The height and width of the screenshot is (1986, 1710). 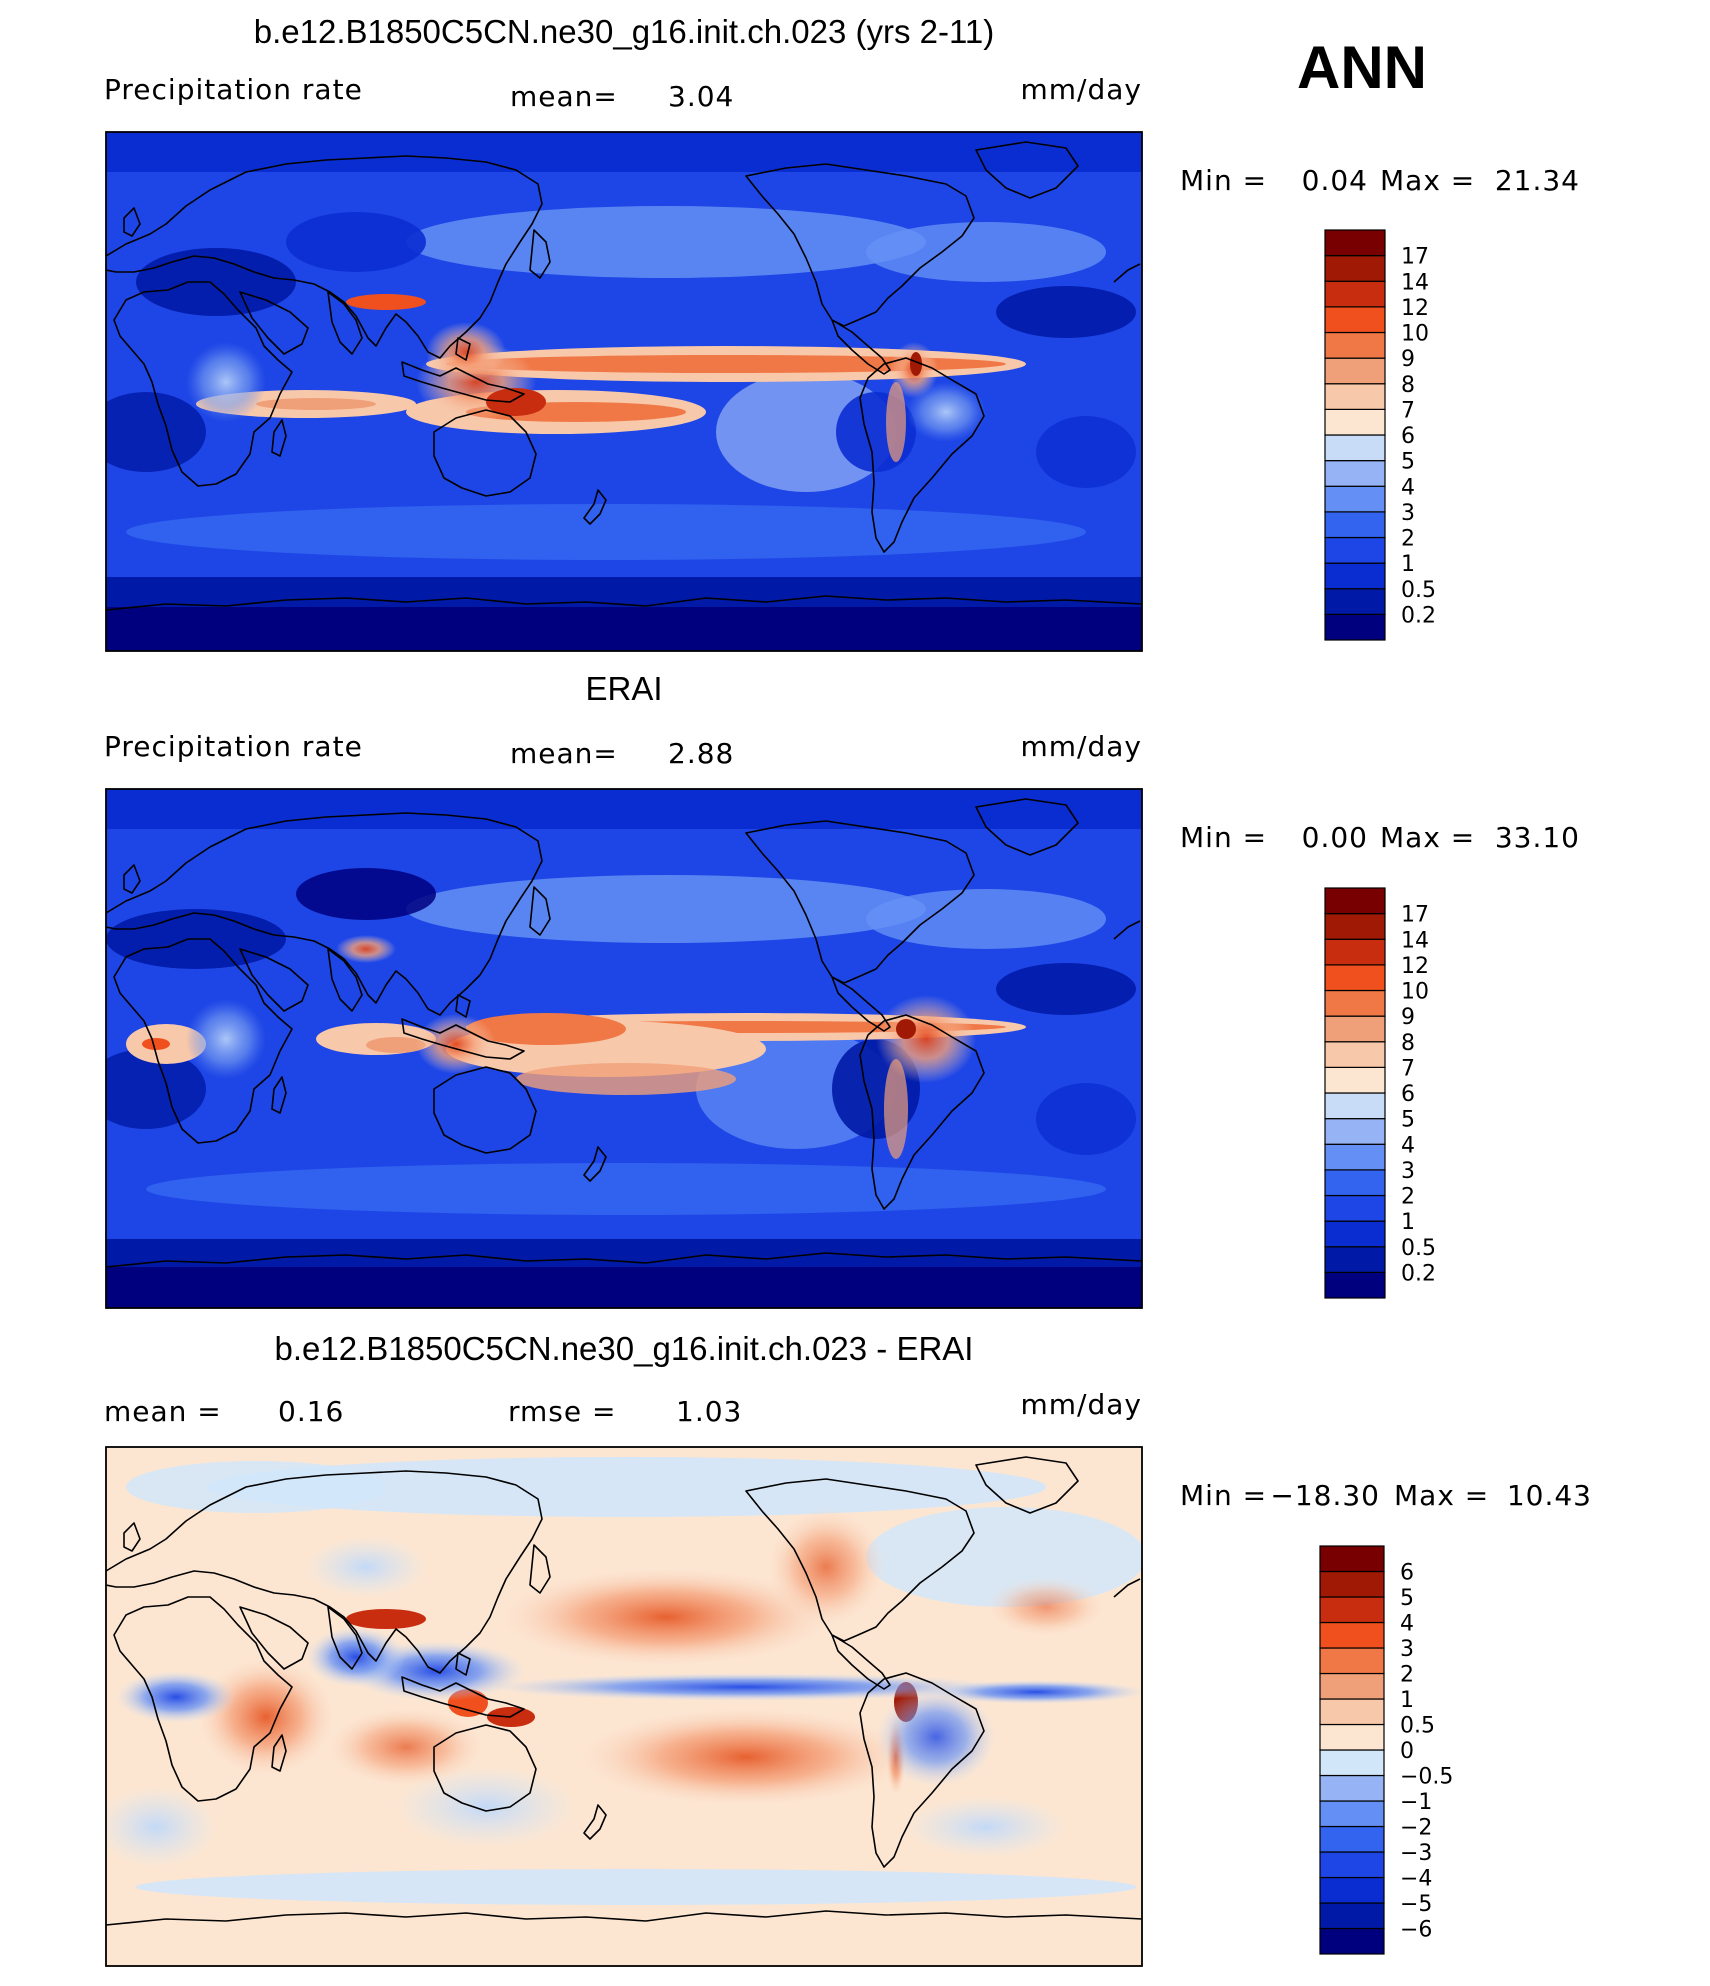 What do you see at coordinates (1335, 180) in the screenshot?
I see `min-value: 0.04` at bounding box center [1335, 180].